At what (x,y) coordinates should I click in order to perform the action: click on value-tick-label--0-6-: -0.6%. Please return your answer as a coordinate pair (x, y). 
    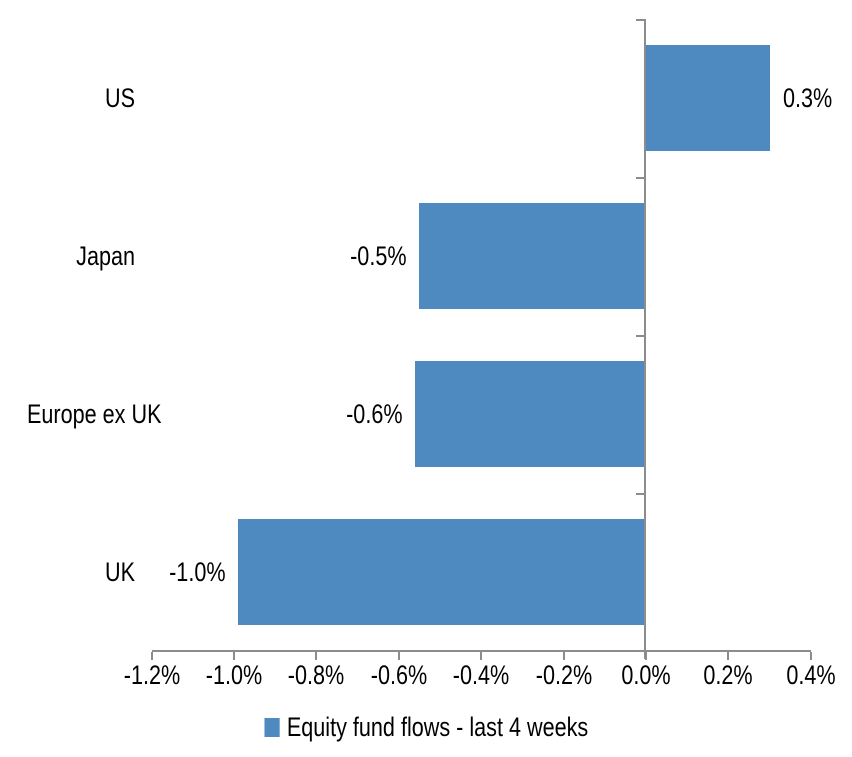
    Looking at the image, I should click on (399, 675).